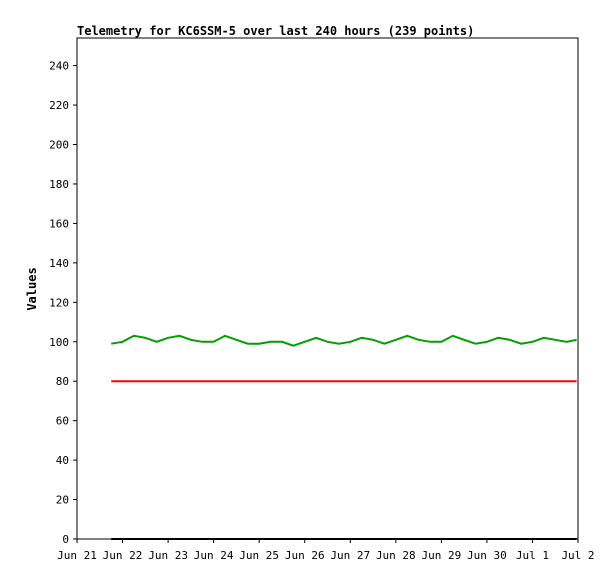  Describe the element at coordinates (32, 288) in the screenshot. I see `y-axis-label: Values` at that location.